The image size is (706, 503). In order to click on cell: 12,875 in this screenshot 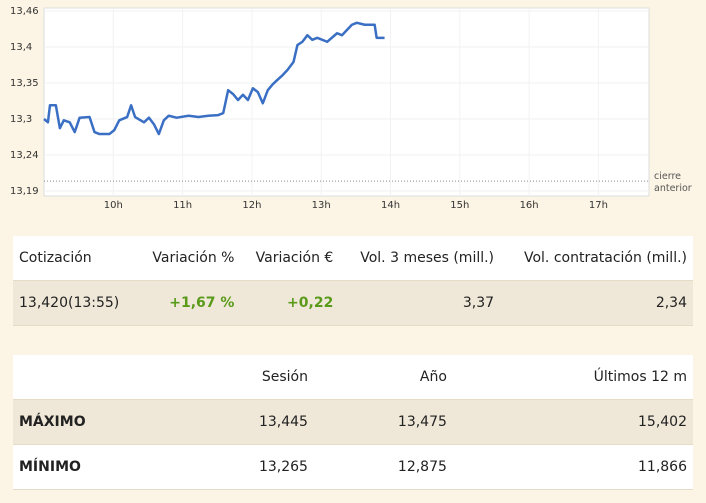, I will do `click(383, 467)`.